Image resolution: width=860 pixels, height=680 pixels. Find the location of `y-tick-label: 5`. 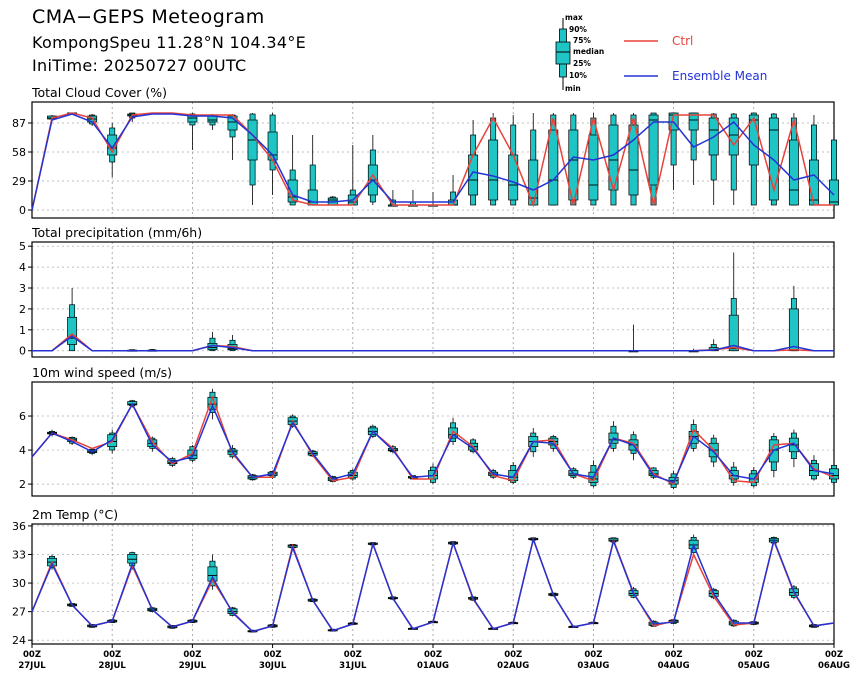

y-tick-label: 5 is located at coordinates (22, 246).